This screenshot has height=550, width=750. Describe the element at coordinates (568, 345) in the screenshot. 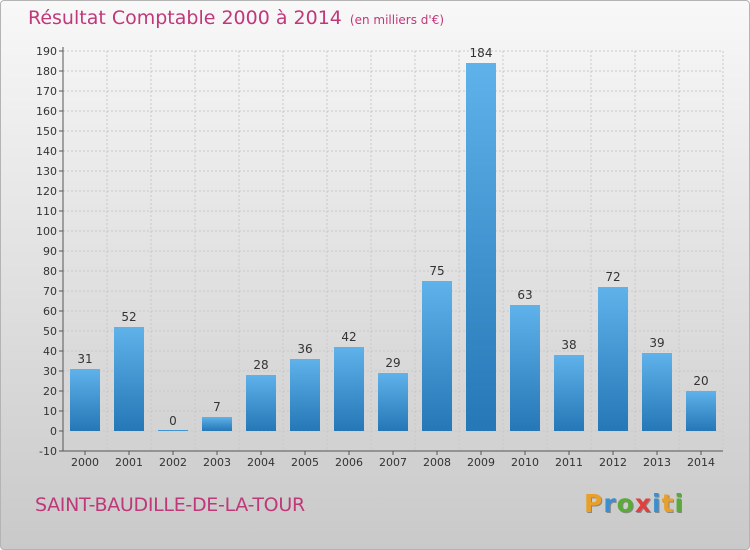

I see `bar-value-label: 38` at that location.